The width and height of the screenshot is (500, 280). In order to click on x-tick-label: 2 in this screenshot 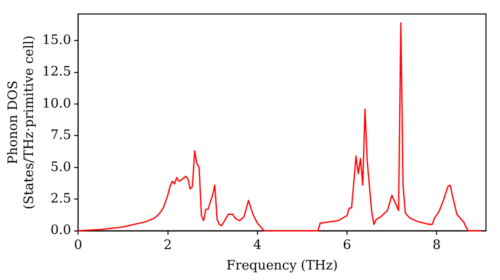, I will do `click(168, 245)`.